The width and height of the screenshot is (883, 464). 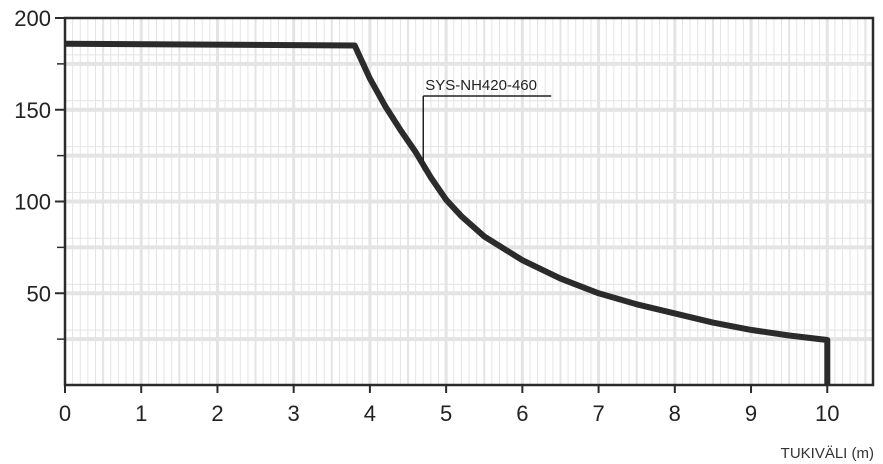 What do you see at coordinates (141, 413) in the screenshot?
I see `x-tick-label: 1` at bounding box center [141, 413].